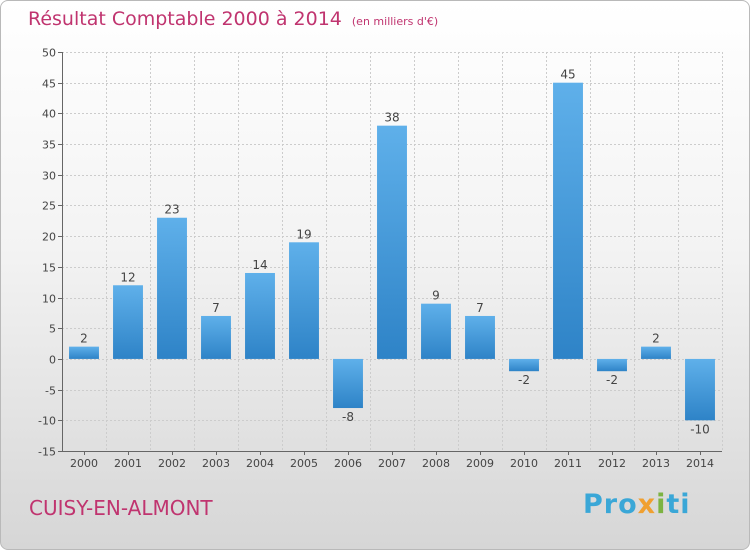  What do you see at coordinates (49, 268) in the screenshot?
I see `y-tick-label: 15` at bounding box center [49, 268].